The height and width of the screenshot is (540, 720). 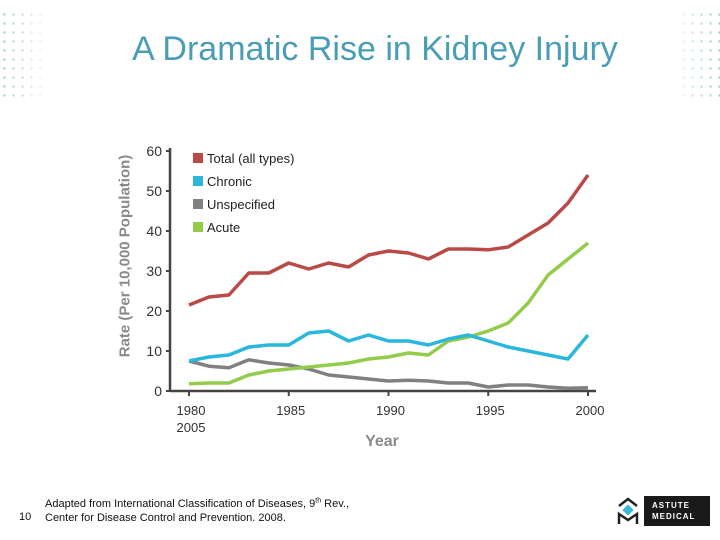 What do you see at coordinates (250, 158) in the screenshot?
I see `legend-label: Total (all types)` at bounding box center [250, 158].